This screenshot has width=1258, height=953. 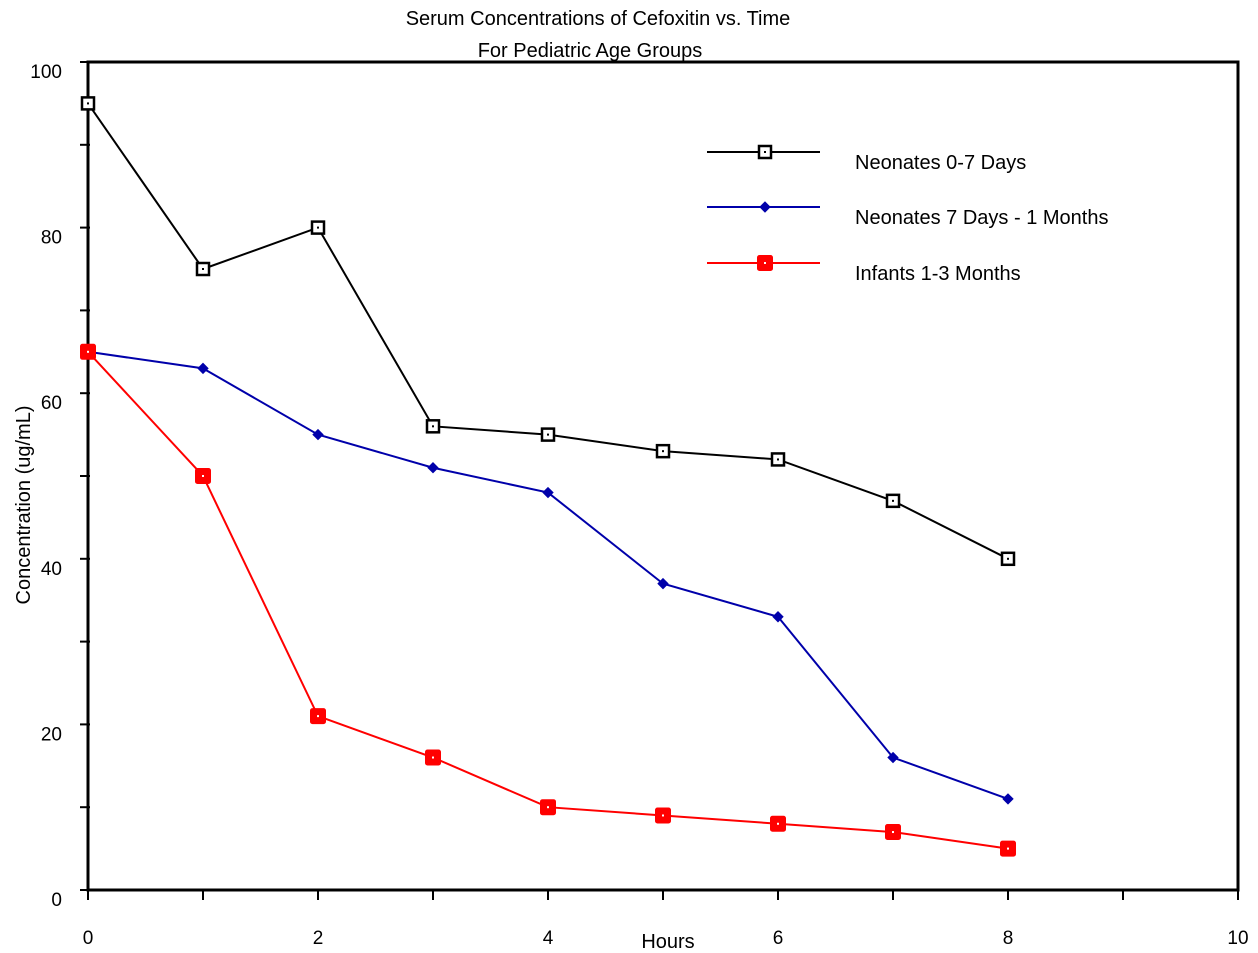 What do you see at coordinates (778, 938) in the screenshot?
I see `x-tick-label: 6` at bounding box center [778, 938].